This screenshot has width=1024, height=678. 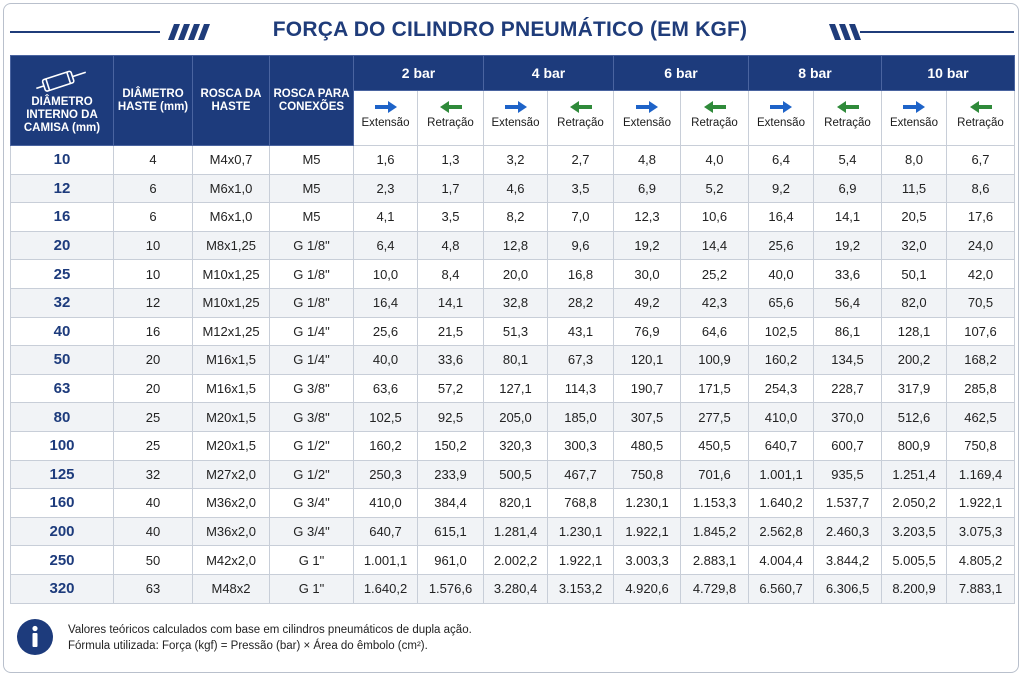 What do you see at coordinates (914, 417) in the screenshot?
I see `force-extension-cell: 512,6` at bounding box center [914, 417].